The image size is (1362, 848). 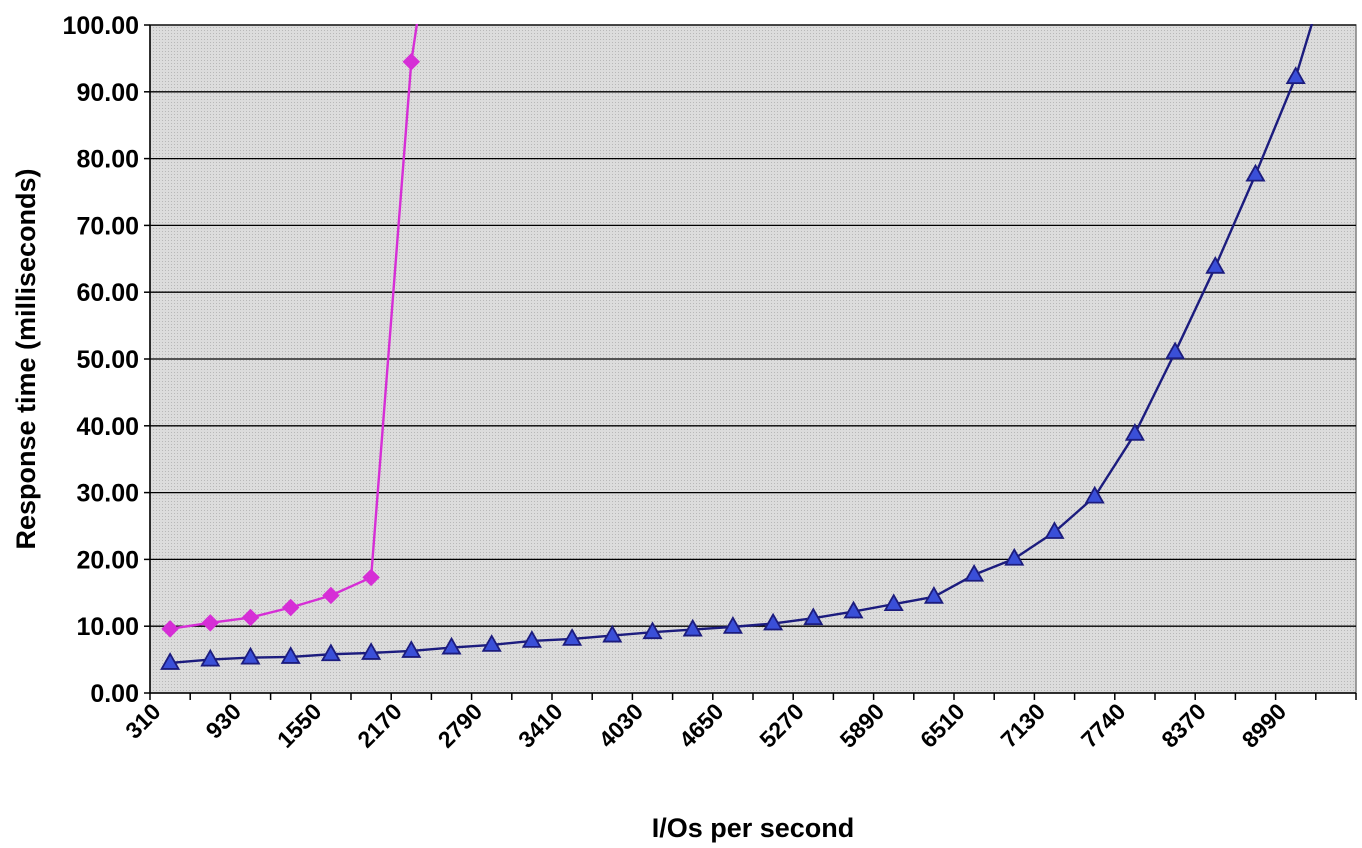 I want to click on x-tick-label: 7130, so click(x=1022, y=725).